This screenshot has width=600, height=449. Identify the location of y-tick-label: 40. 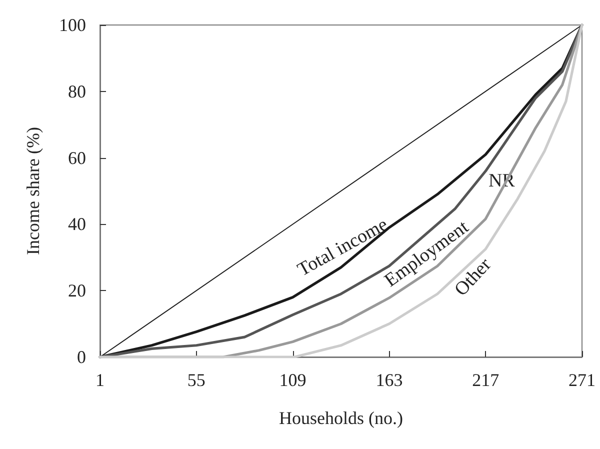
(77, 224).